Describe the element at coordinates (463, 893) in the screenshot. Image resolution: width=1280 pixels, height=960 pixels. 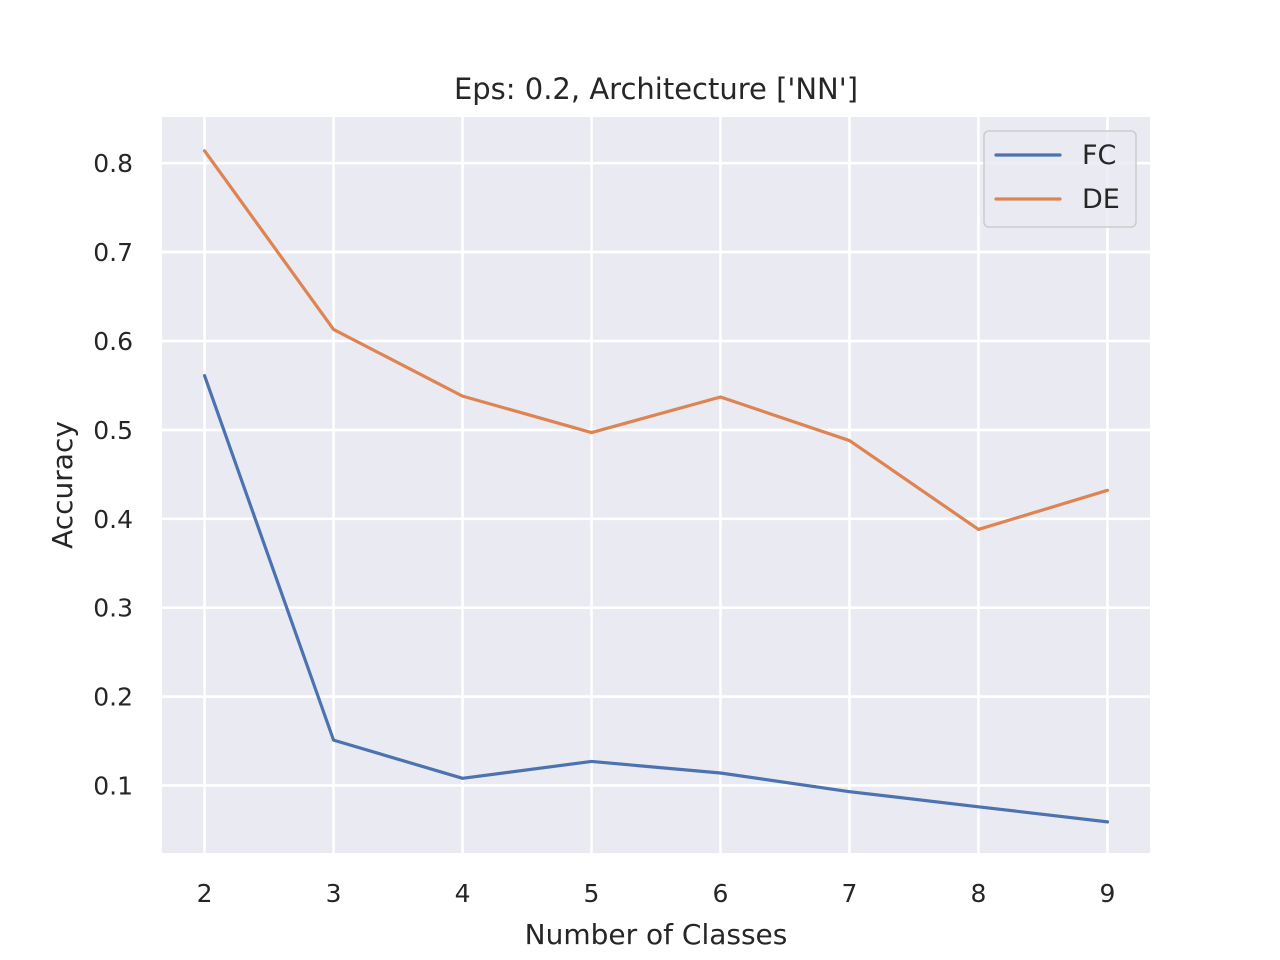
I see `x-tick-label: 4` at that location.